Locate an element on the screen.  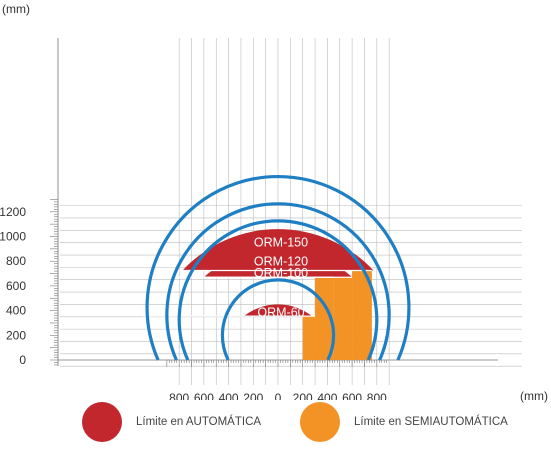
y-tick-label: 0 is located at coordinates (22, 360).